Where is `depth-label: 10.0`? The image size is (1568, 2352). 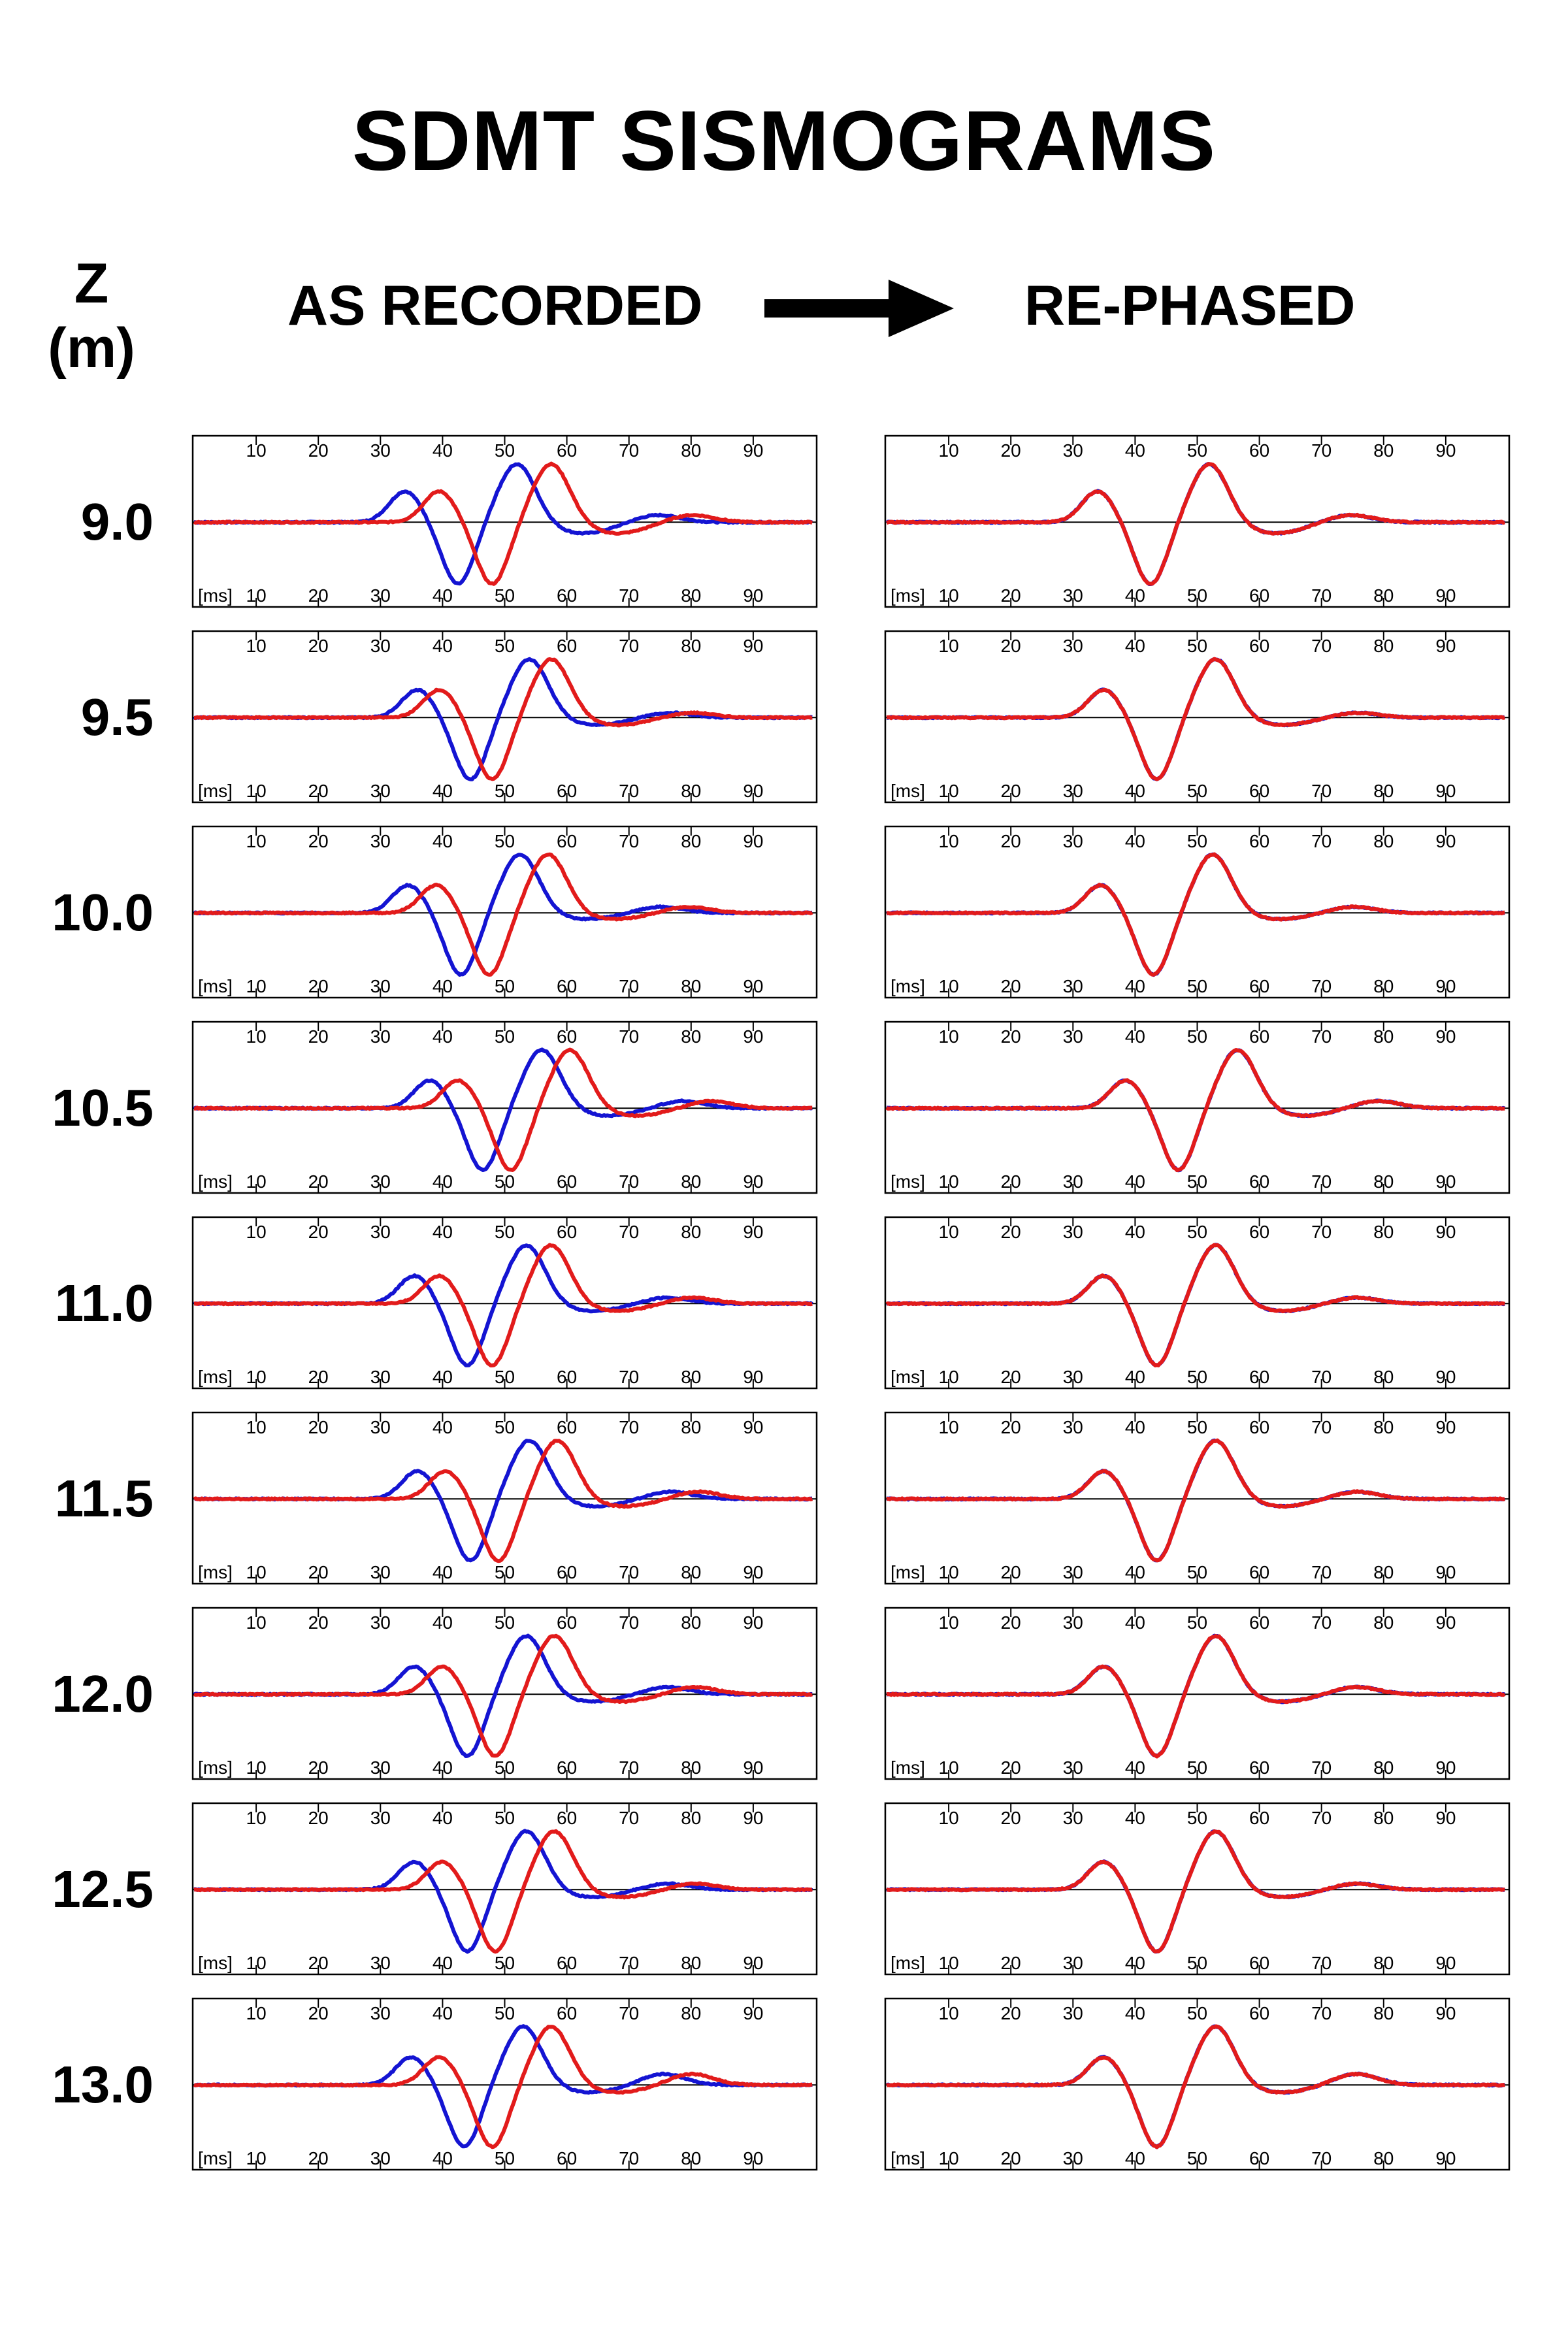
depth-label: 10.0 is located at coordinates (103, 912).